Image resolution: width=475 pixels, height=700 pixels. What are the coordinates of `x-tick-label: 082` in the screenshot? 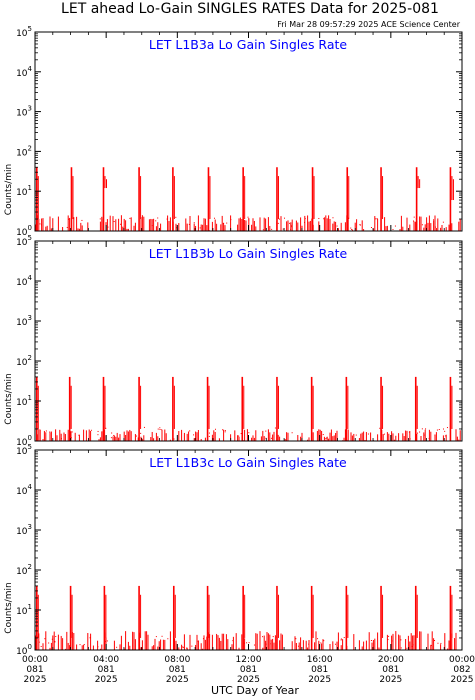 It's located at (461, 670).